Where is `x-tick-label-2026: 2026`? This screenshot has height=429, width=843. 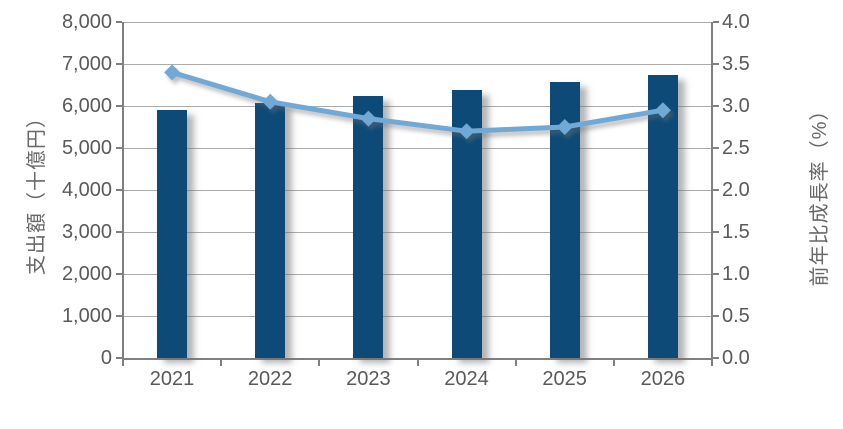 x-tick-label-2026: 2026 is located at coordinates (663, 379).